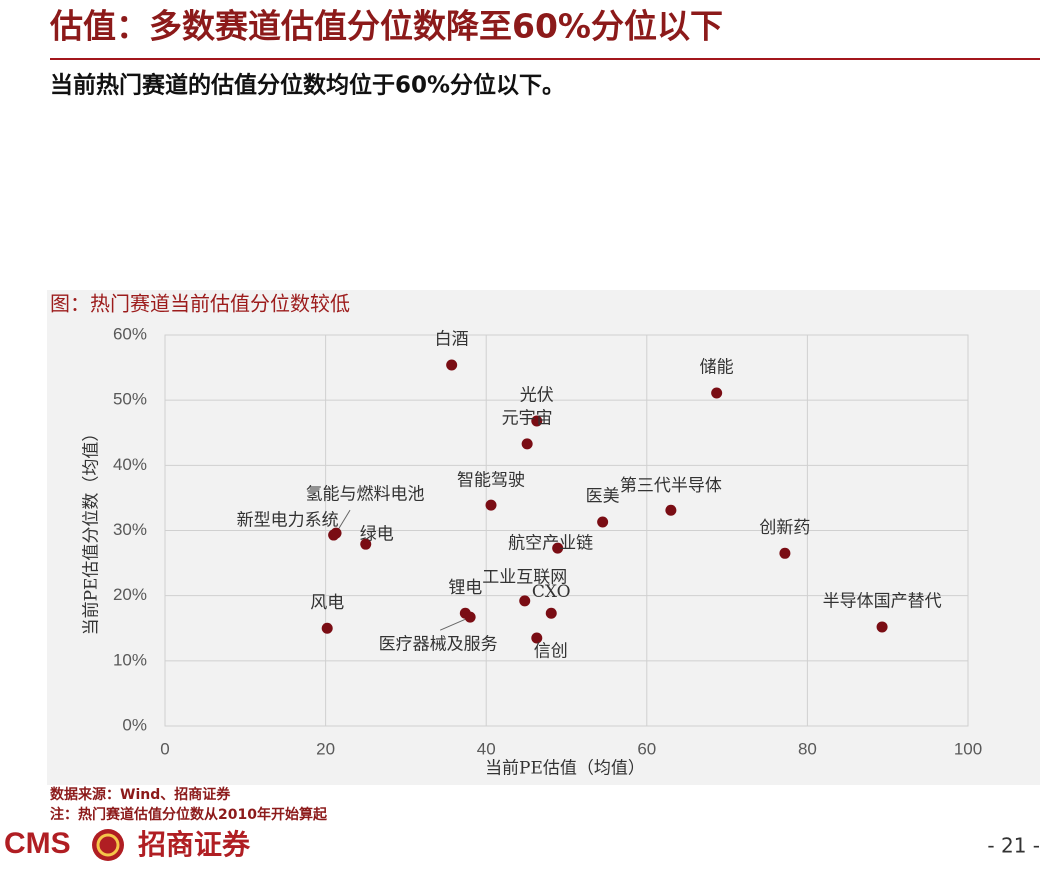 This screenshot has width=1055, height=869. Describe the element at coordinates (550, 544) in the screenshot. I see `point-label: 航空产业链` at that location.